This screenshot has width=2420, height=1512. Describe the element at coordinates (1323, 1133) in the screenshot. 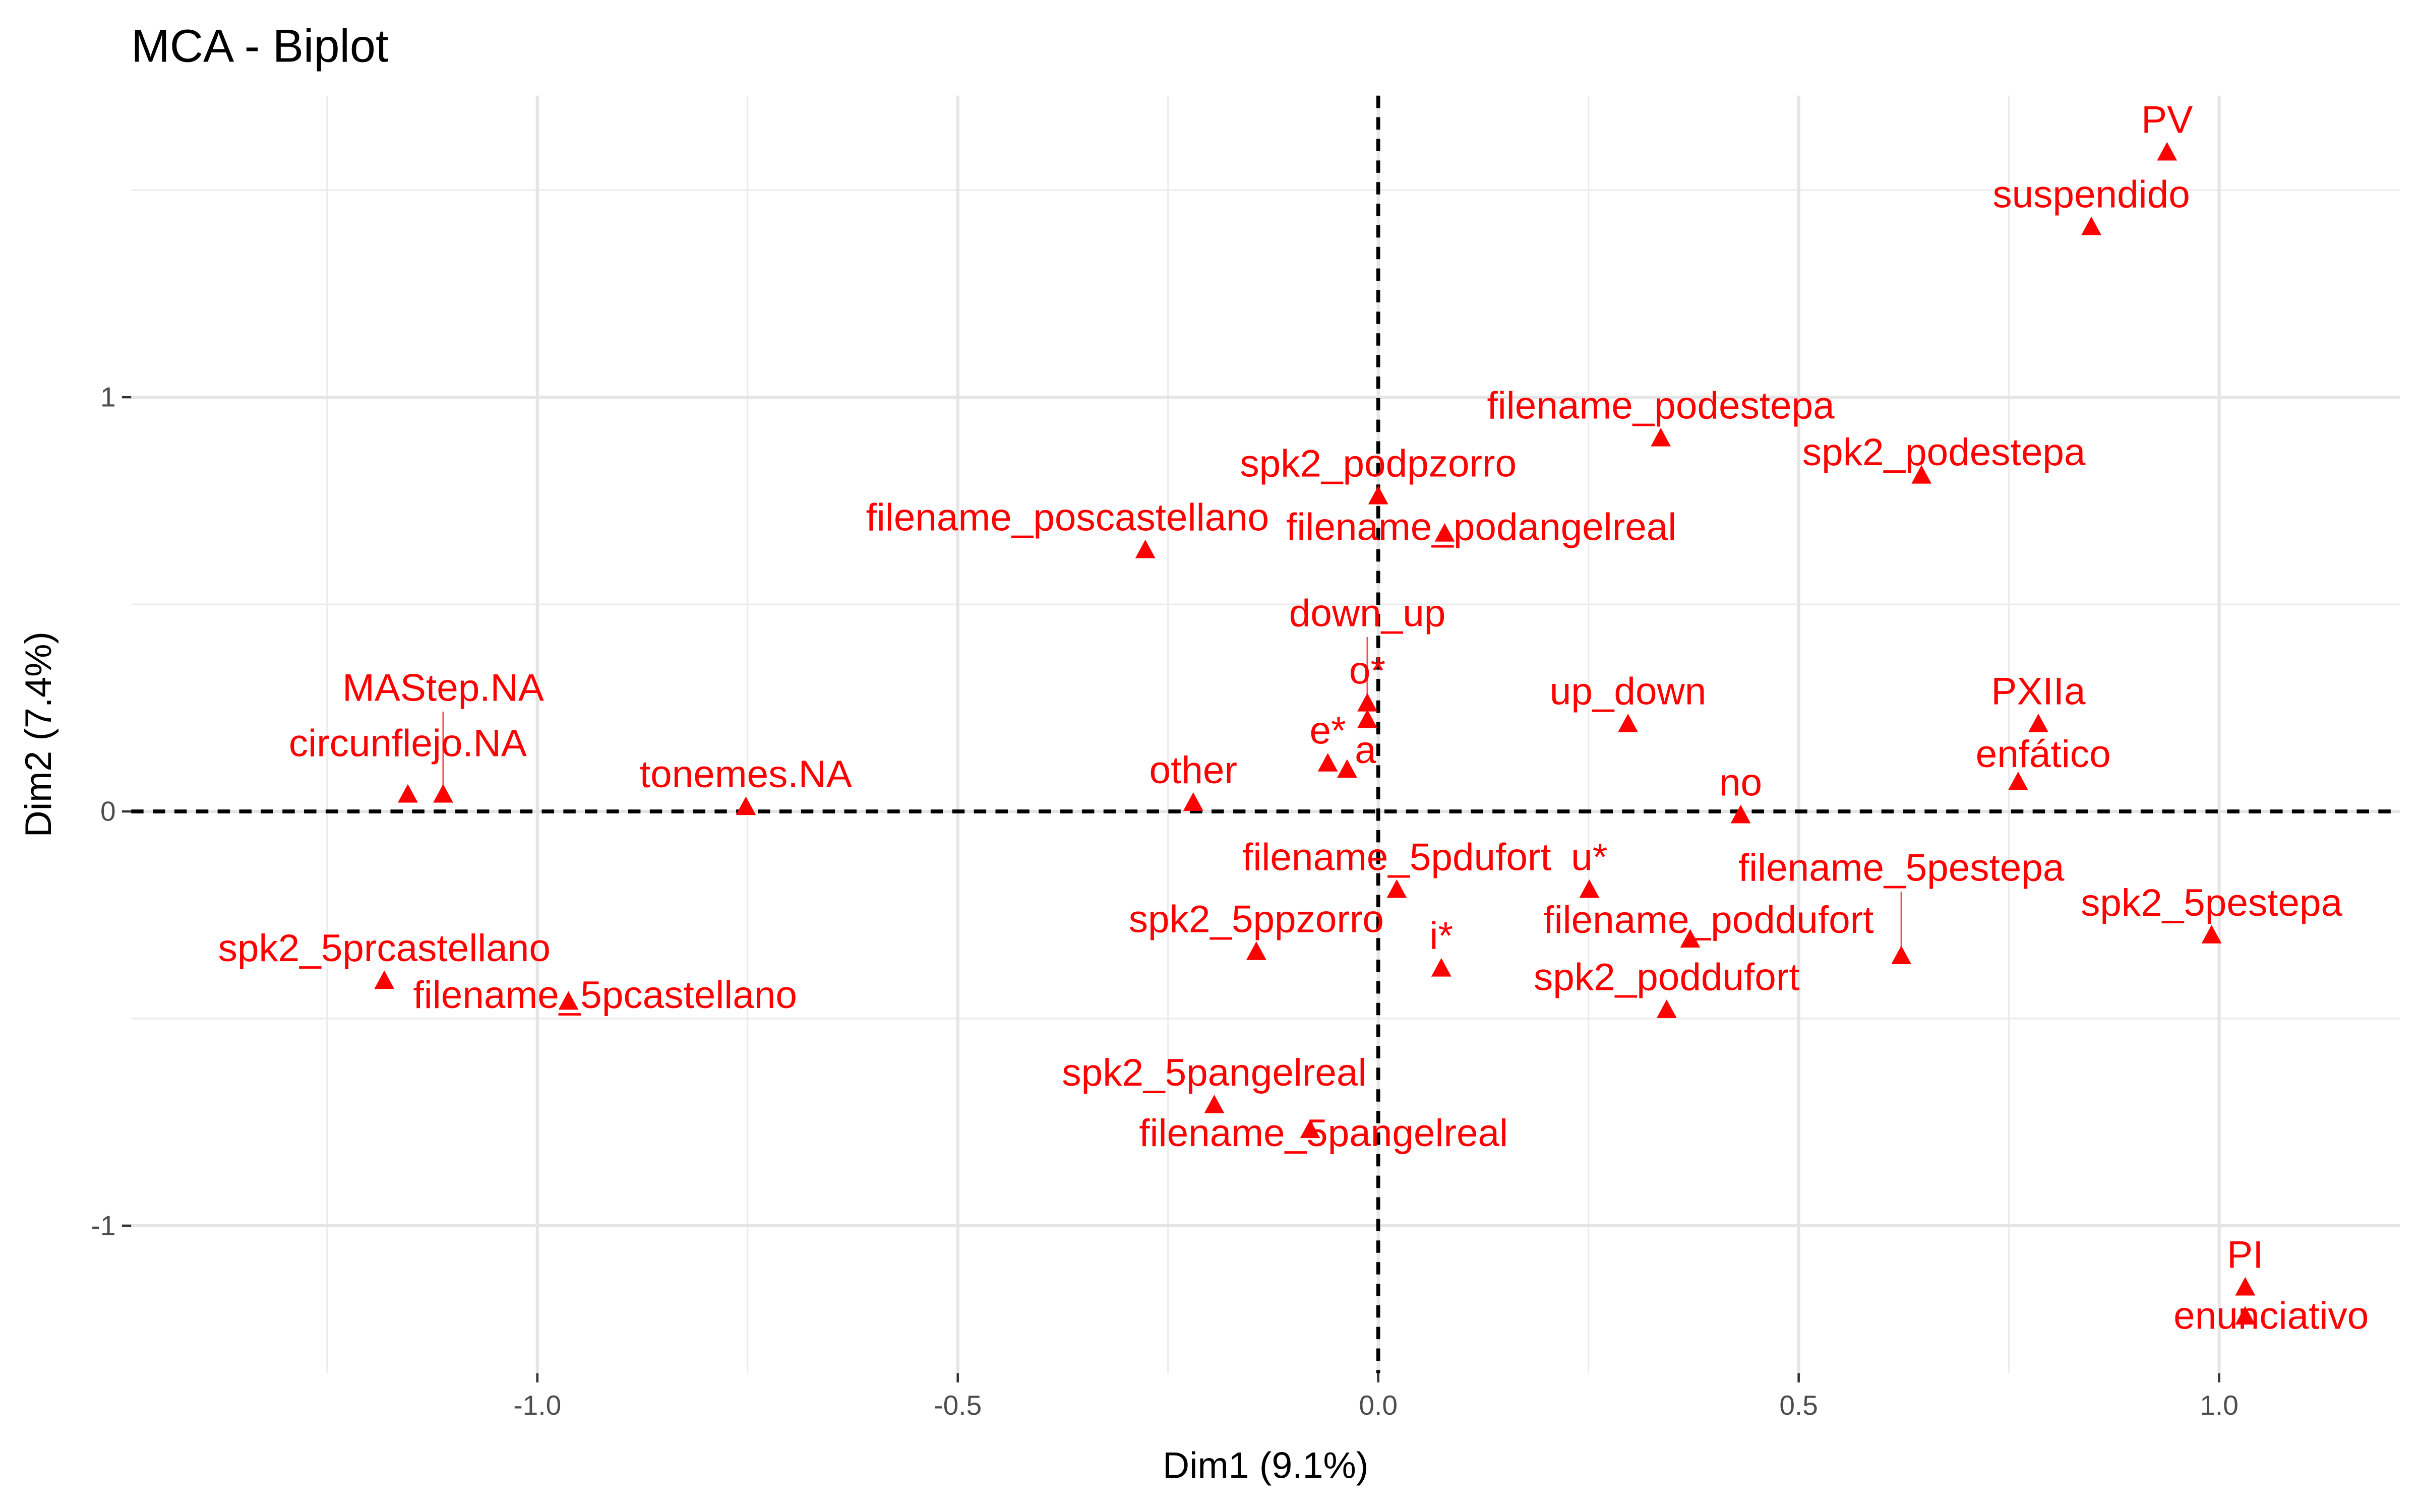

I see `point-label: filename_5pangelreal` at that location.